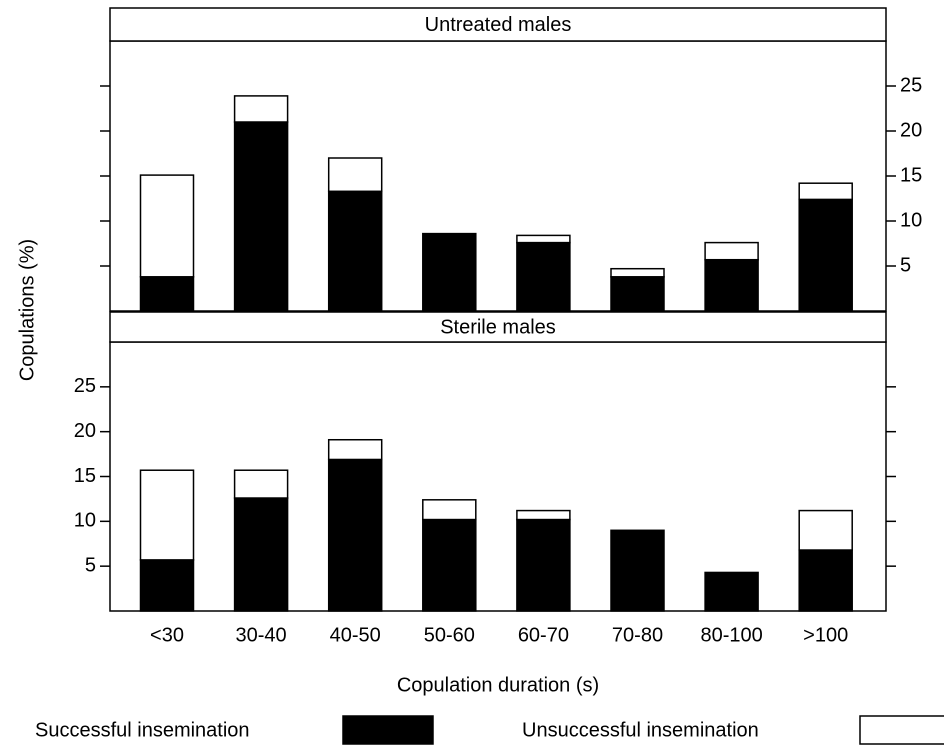  I want to click on x-tick-label: 60-70, so click(543, 635).